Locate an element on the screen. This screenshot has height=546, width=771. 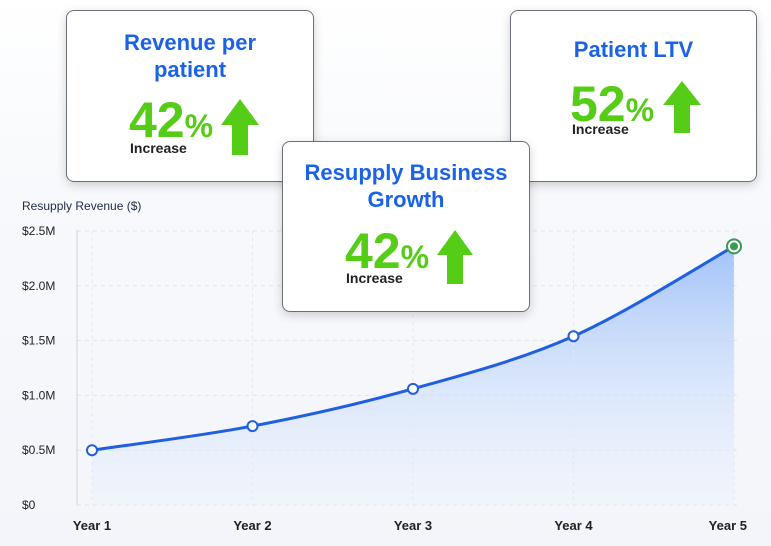
stat-number: 52 is located at coordinates (598, 104).